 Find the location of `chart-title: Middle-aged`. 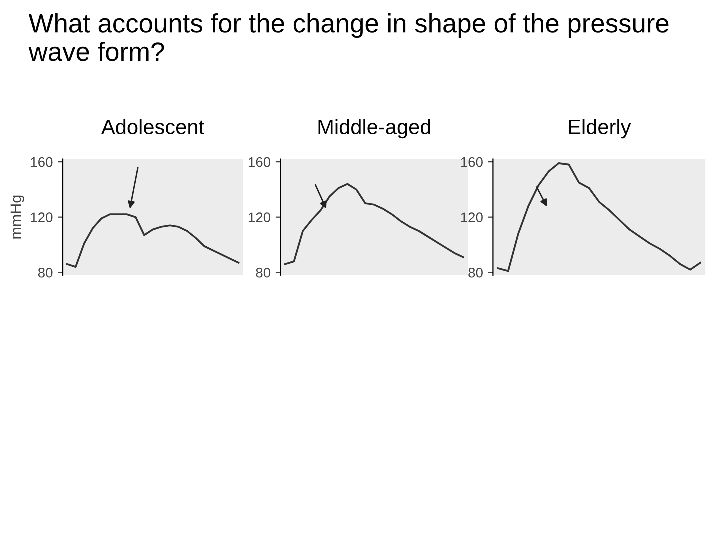

chart-title: Middle-aged is located at coordinates (374, 129).